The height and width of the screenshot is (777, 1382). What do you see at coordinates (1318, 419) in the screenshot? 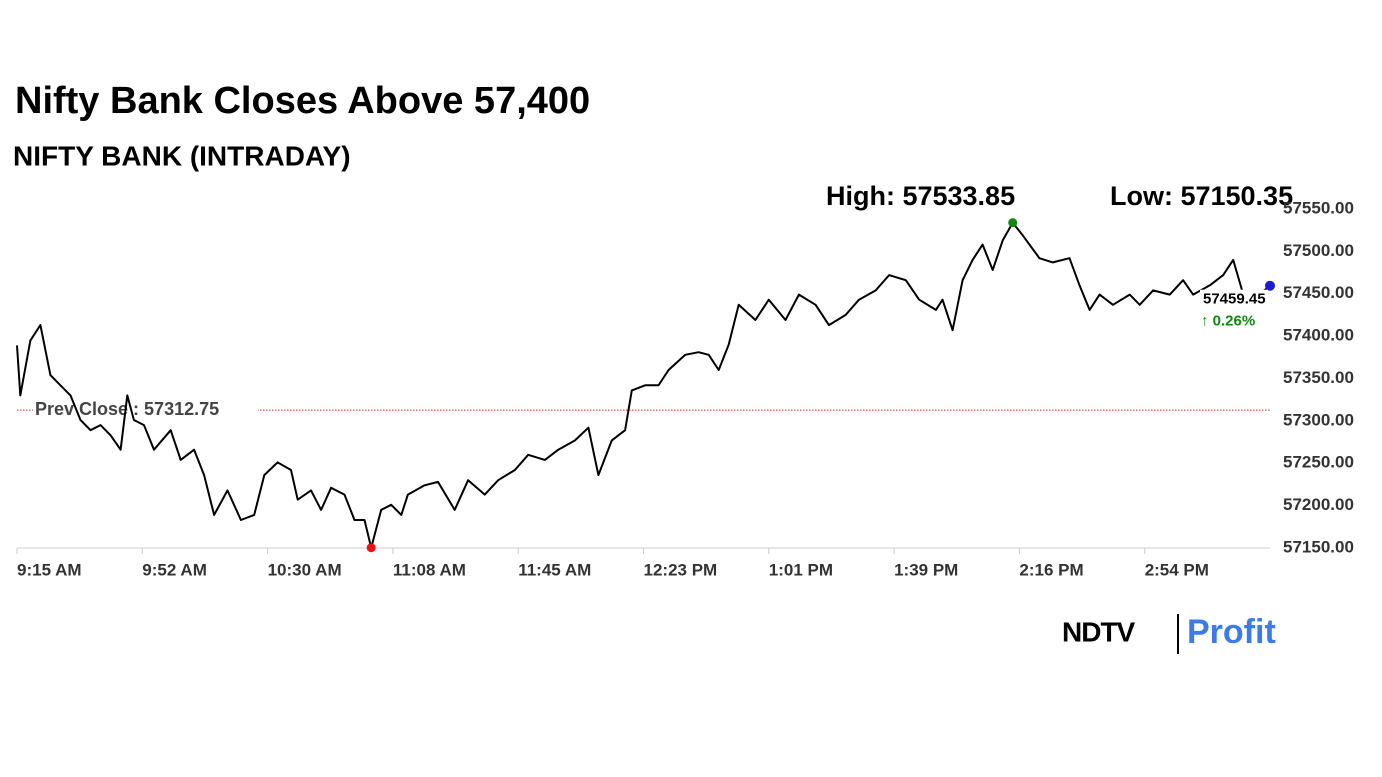
I see `y-tick-label: 57300.00` at bounding box center [1318, 419].